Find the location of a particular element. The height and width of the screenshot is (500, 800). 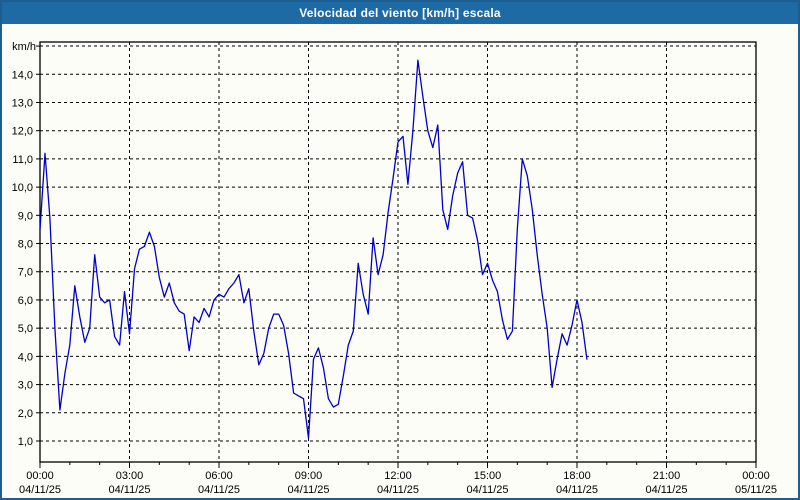

y-tick-label: 9,0 is located at coordinates (25, 216).